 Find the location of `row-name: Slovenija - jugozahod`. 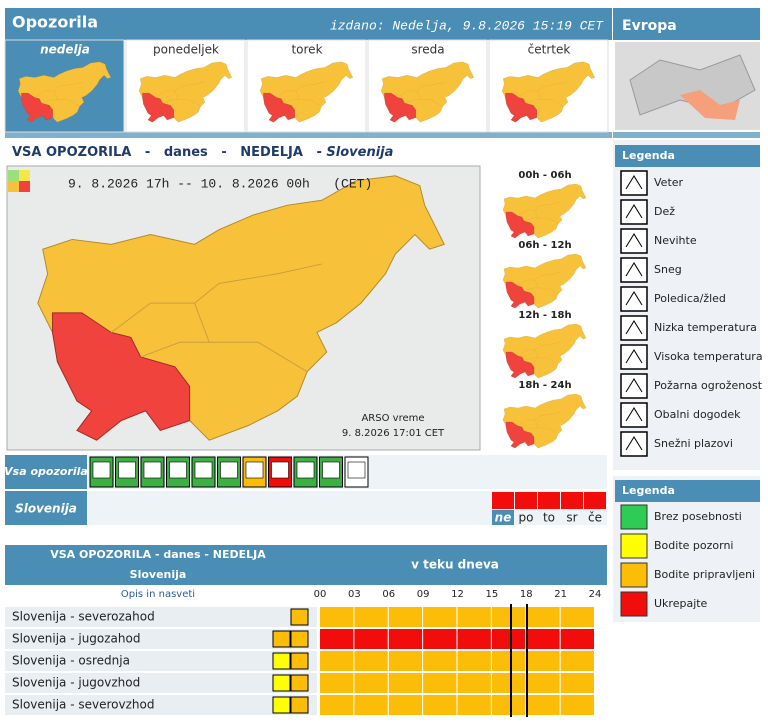

row-name: Slovenija - jugozahod is located at coordinates (76, 639).